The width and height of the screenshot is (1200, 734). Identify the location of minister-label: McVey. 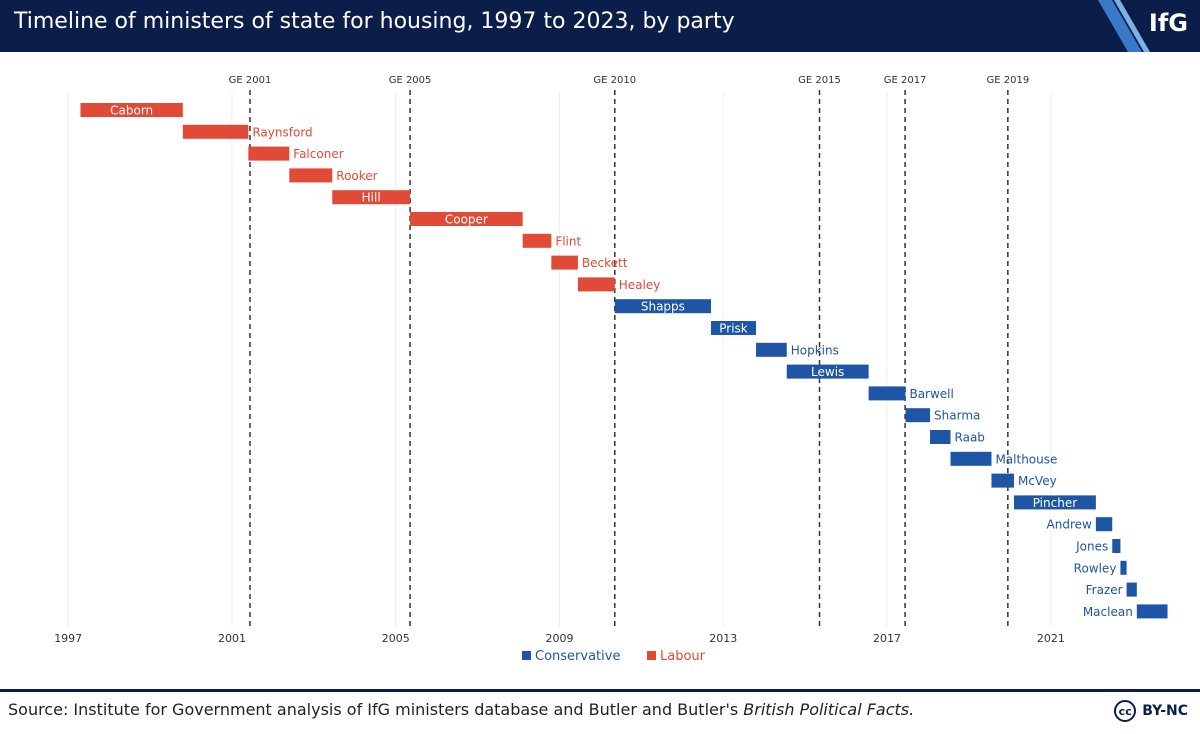
(1037, 481).